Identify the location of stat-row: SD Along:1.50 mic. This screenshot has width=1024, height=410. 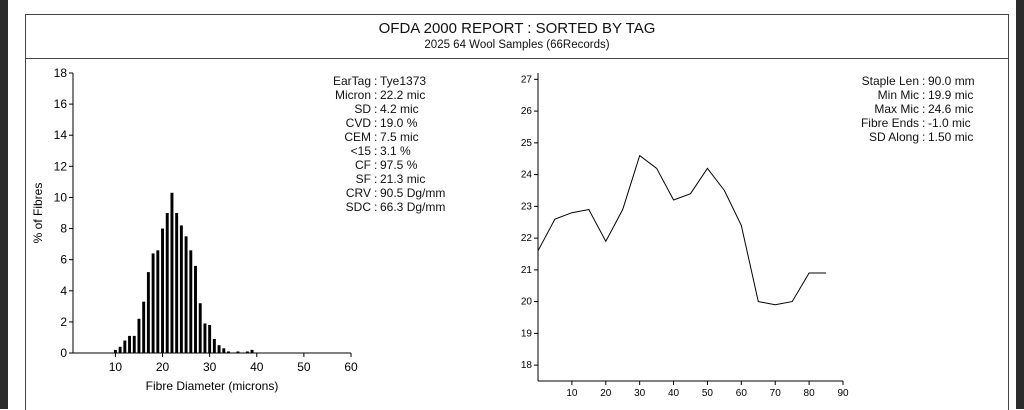
(915, 137).